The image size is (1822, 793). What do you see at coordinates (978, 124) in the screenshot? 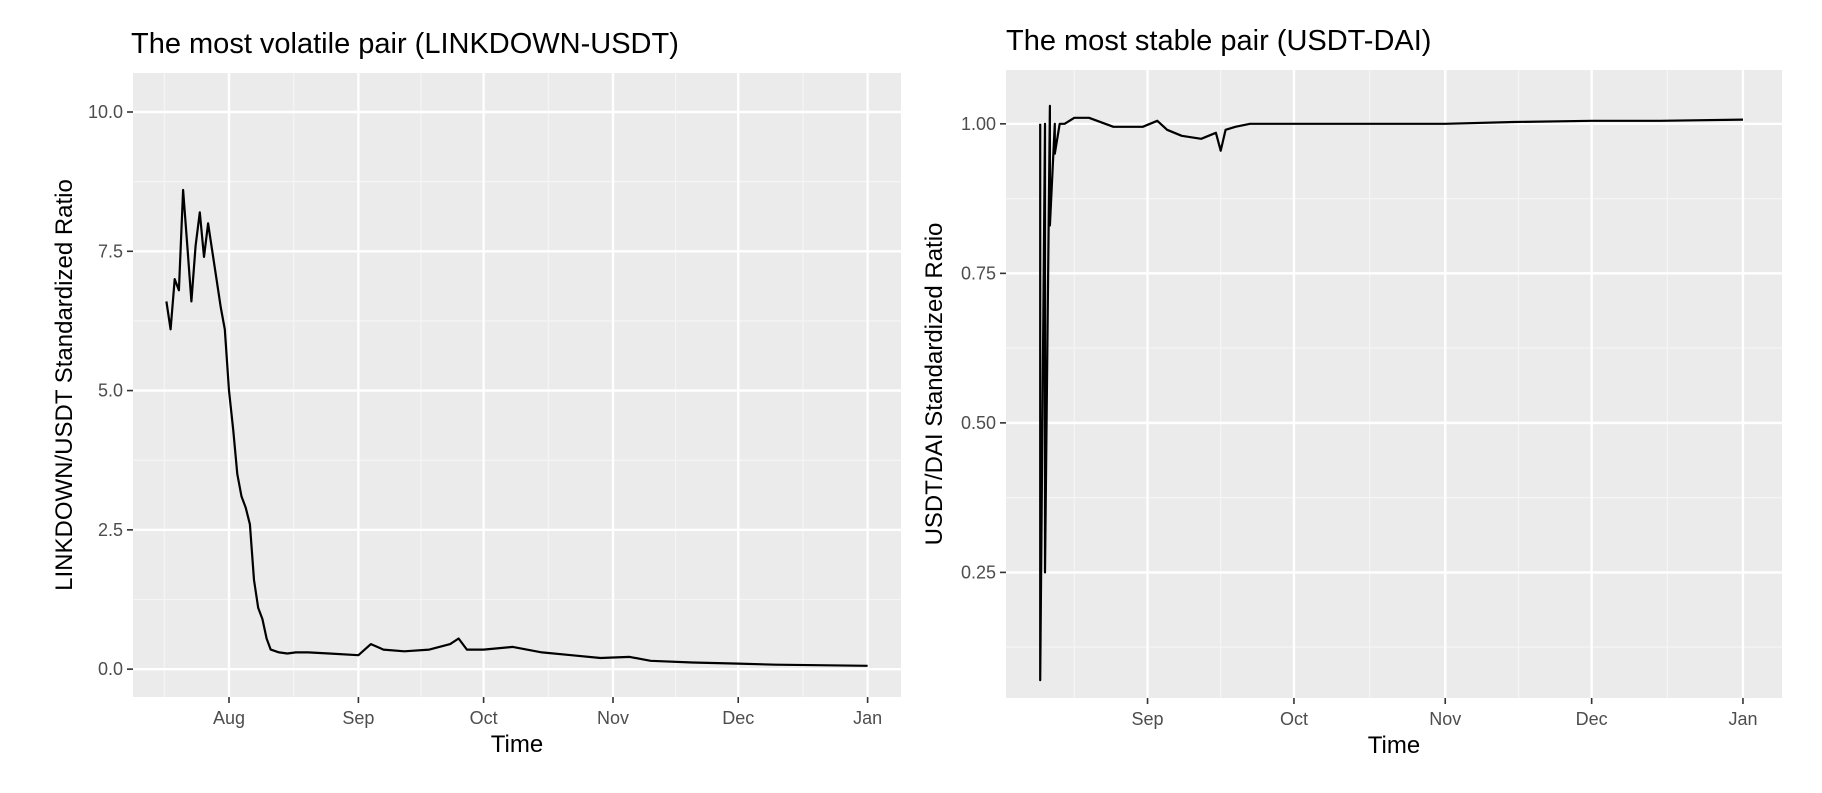
I see `y-tick-label: 1.00` at bounding box center [978, 124].